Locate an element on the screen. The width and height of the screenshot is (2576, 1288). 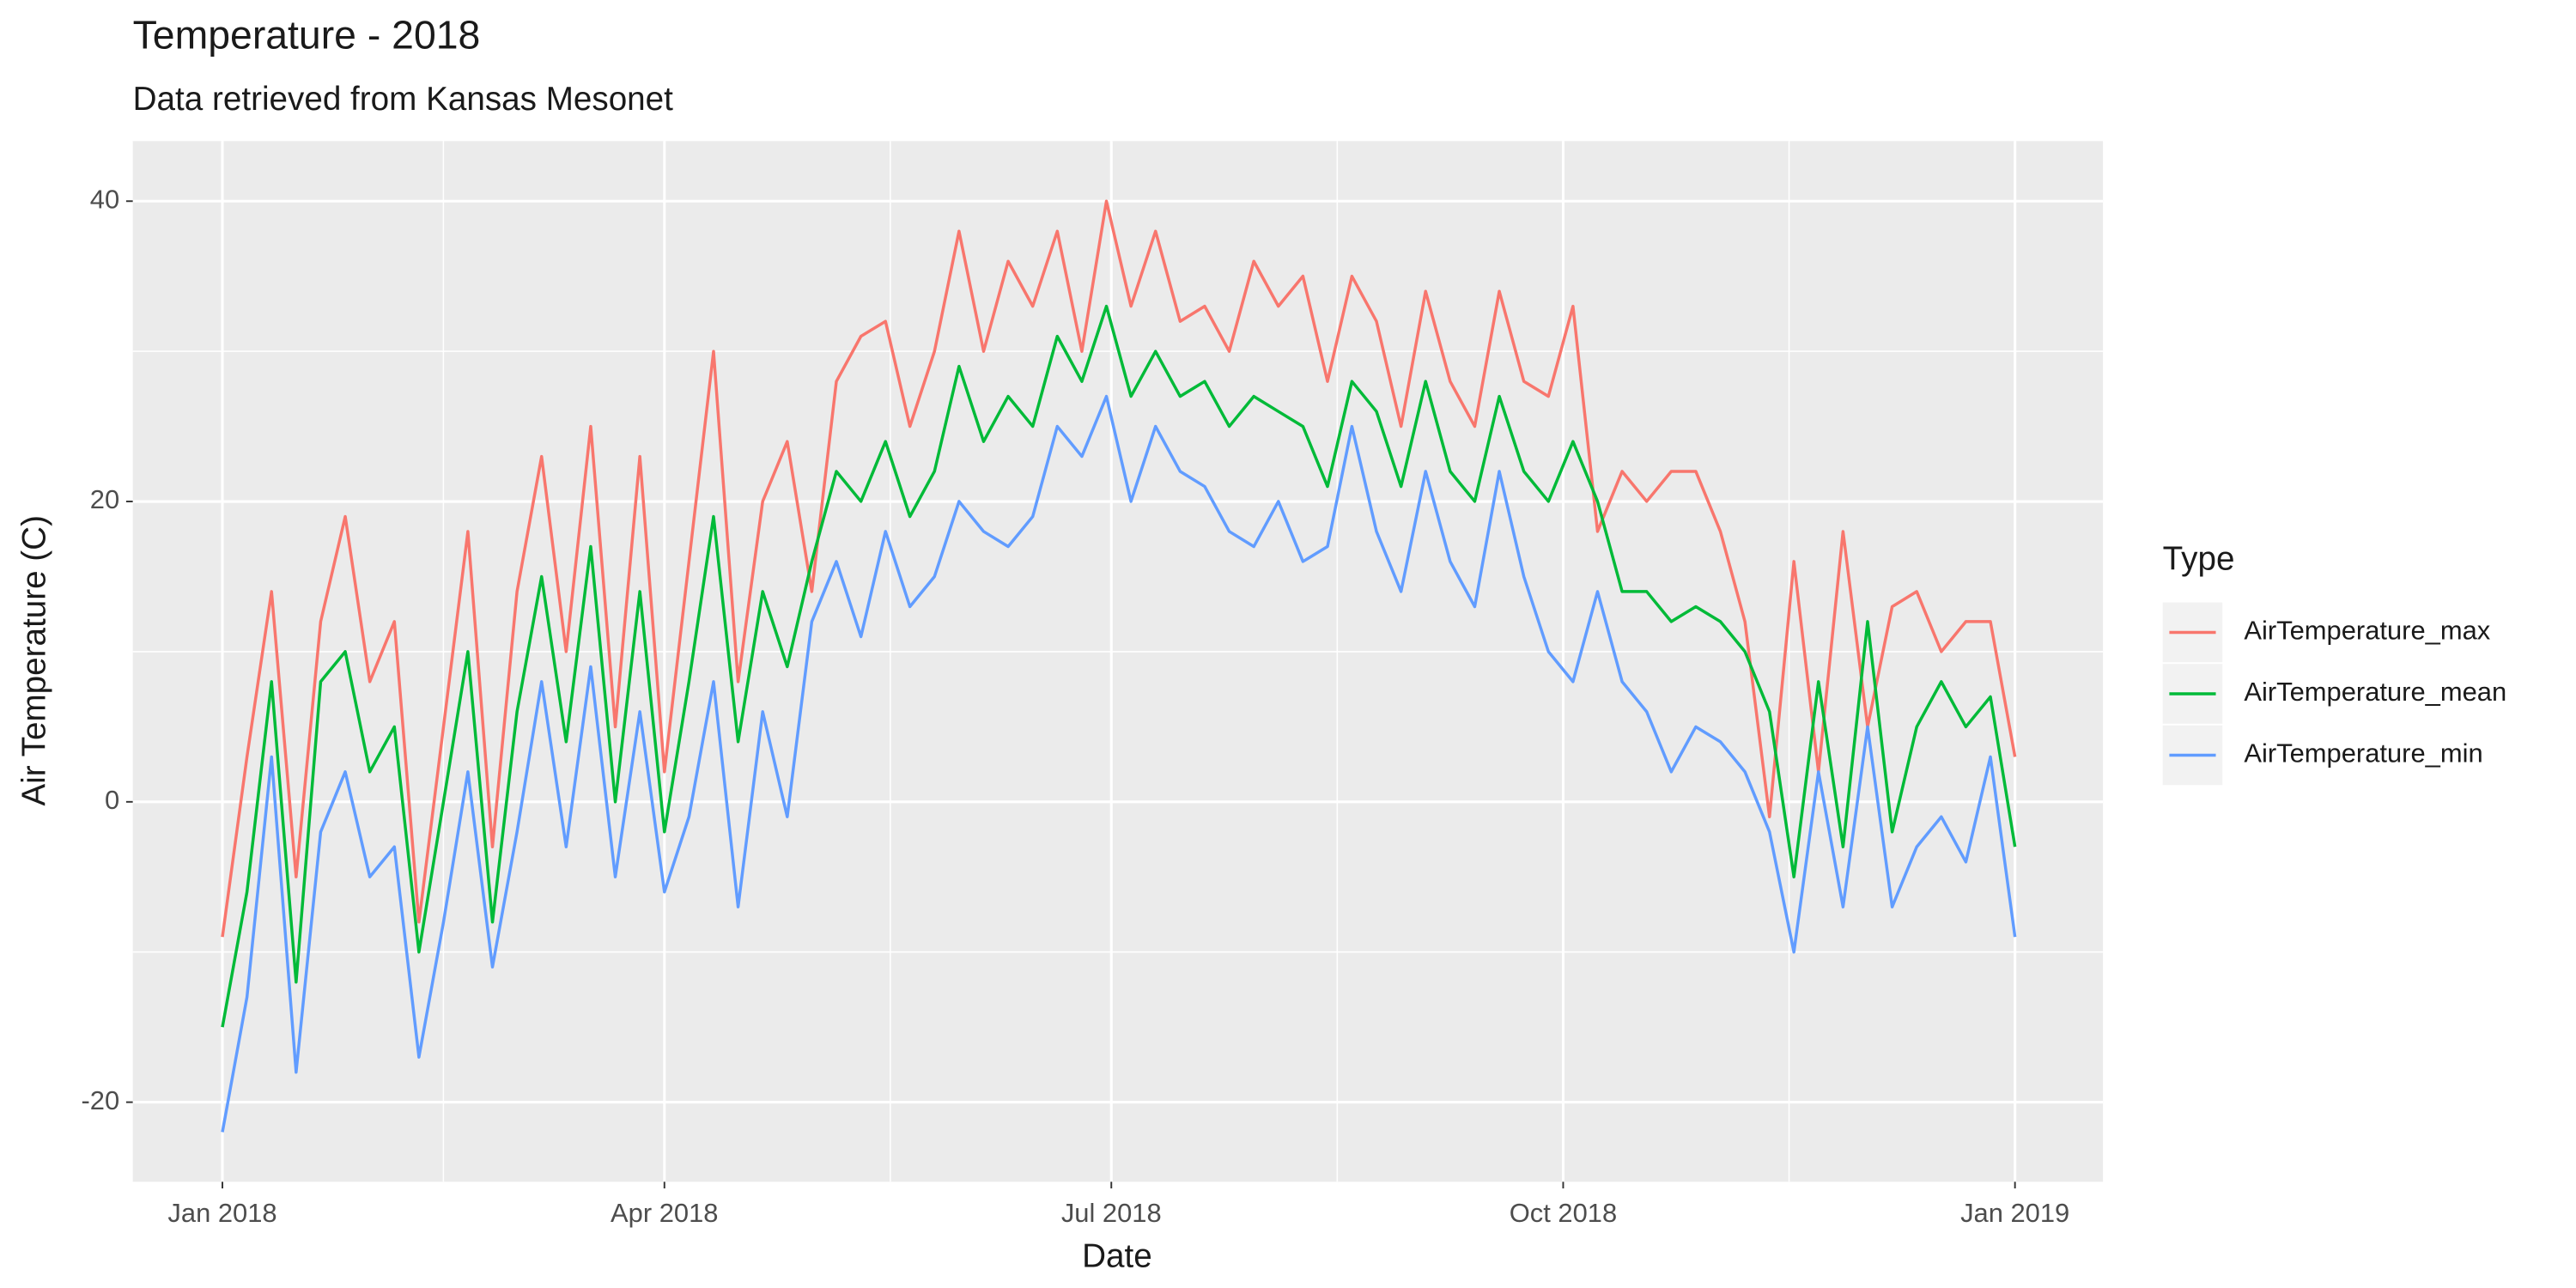
y-tick-label: 20 is located at coordinates (104, 499).